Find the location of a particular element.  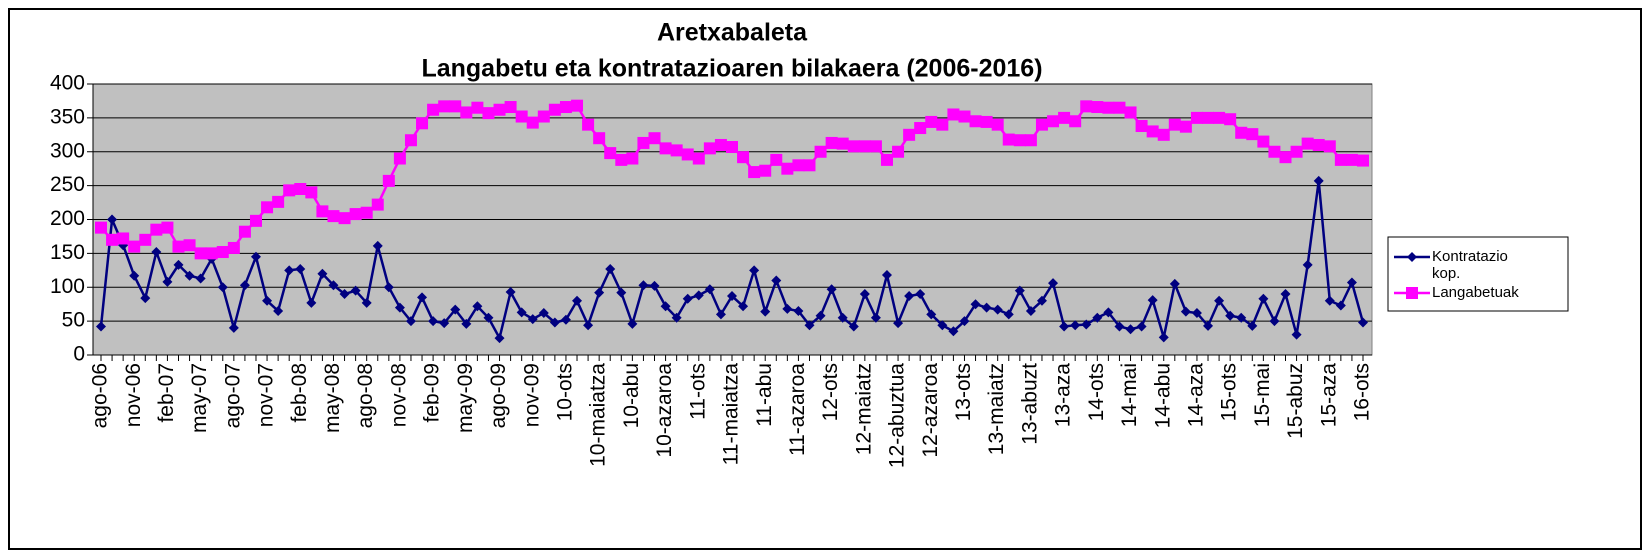

x-tick-label: 14-mai is located at coordinates (1129, 395).